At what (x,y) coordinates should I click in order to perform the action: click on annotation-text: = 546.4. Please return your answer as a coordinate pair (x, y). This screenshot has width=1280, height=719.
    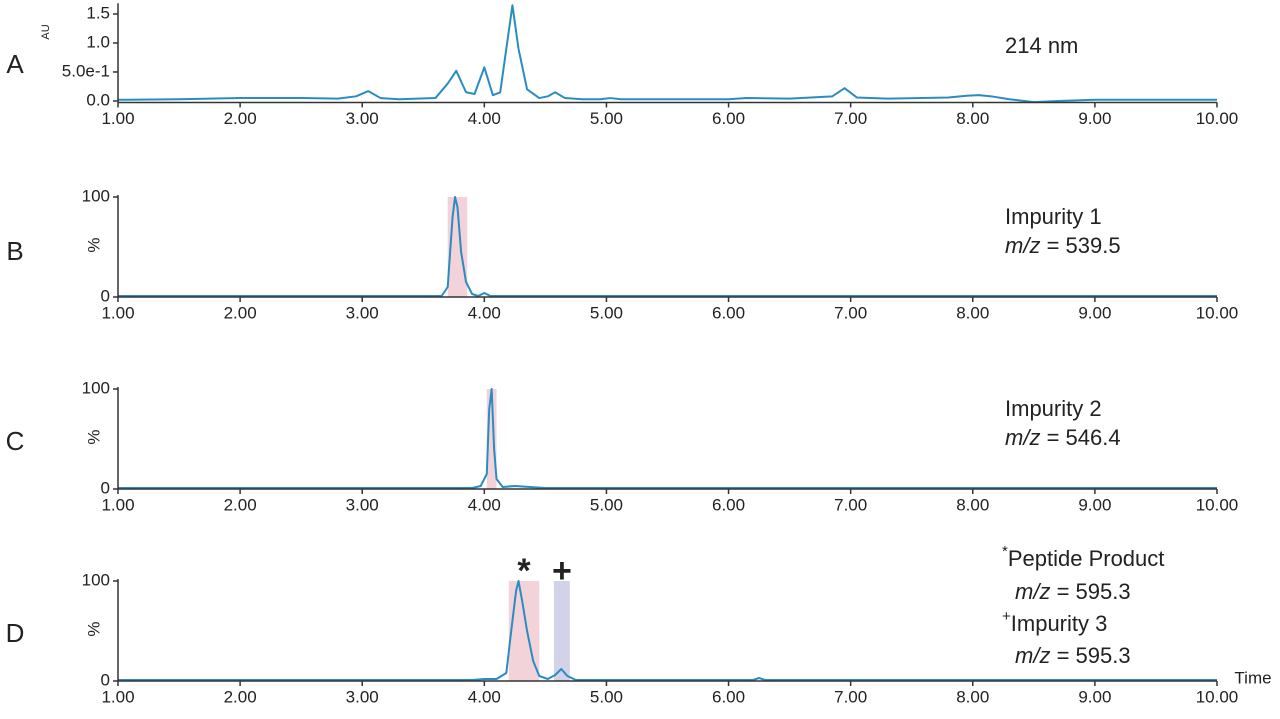
    Looking at the image, I should click on (1080, 437).